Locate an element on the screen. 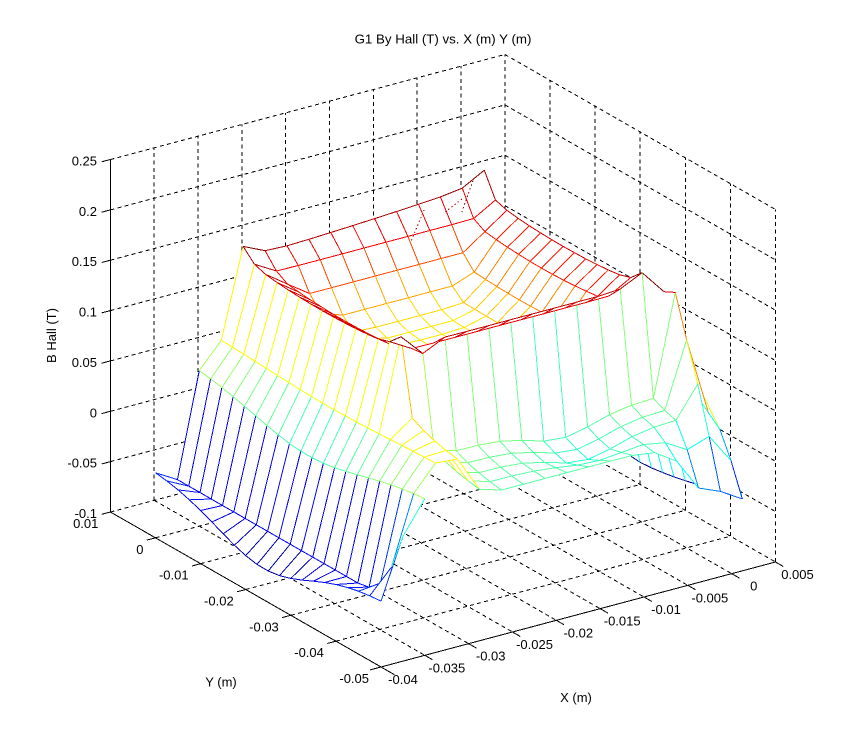 The image size is (858, 755). svg-text: 0.25 is located at coordinates (84, 161).